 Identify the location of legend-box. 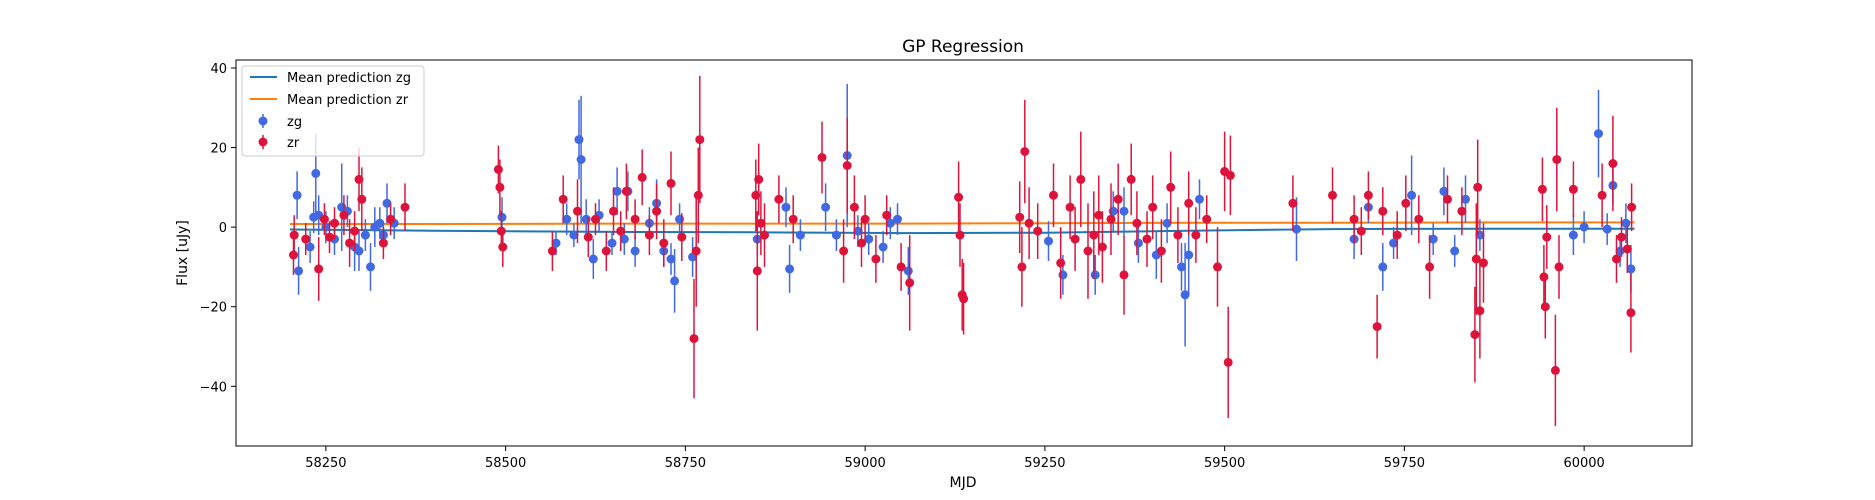
(333, 111).